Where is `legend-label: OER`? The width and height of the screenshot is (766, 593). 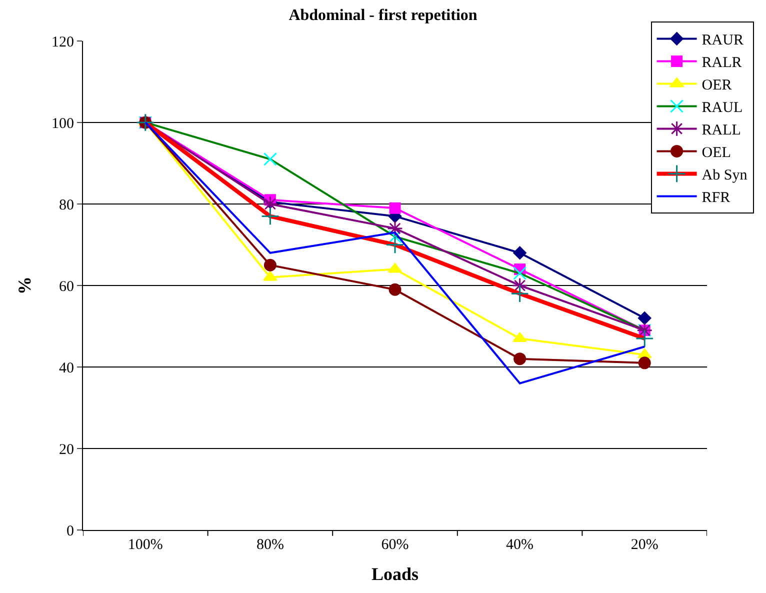 legend-label: OER is located at coordinates (717, 86).